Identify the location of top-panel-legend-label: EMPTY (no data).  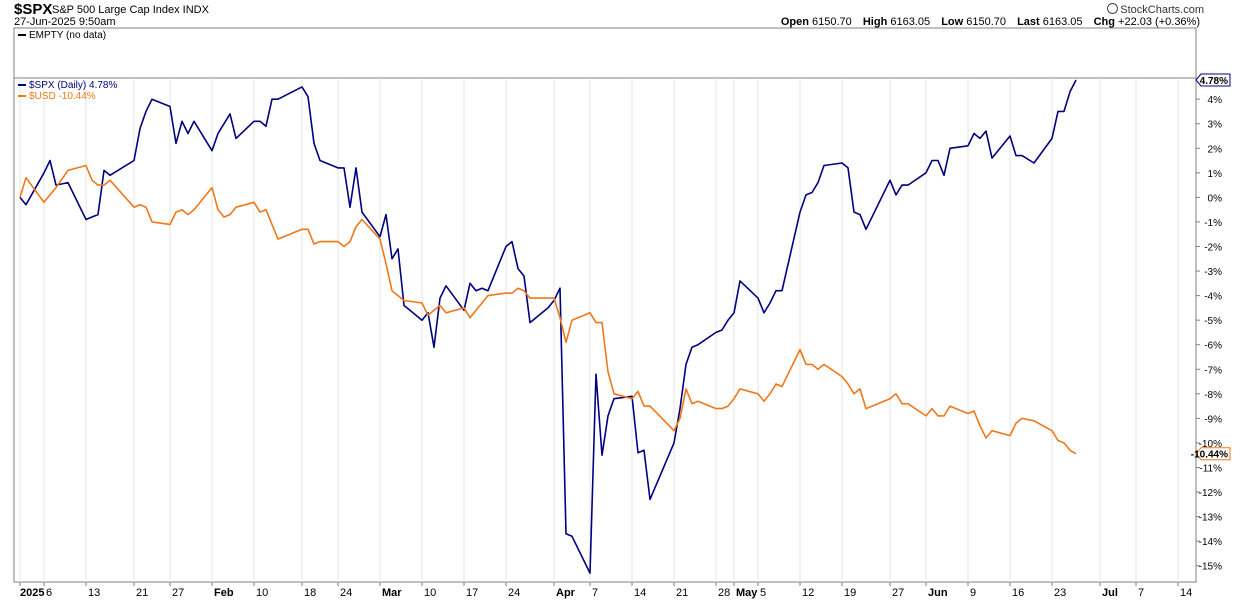
(68, 35).